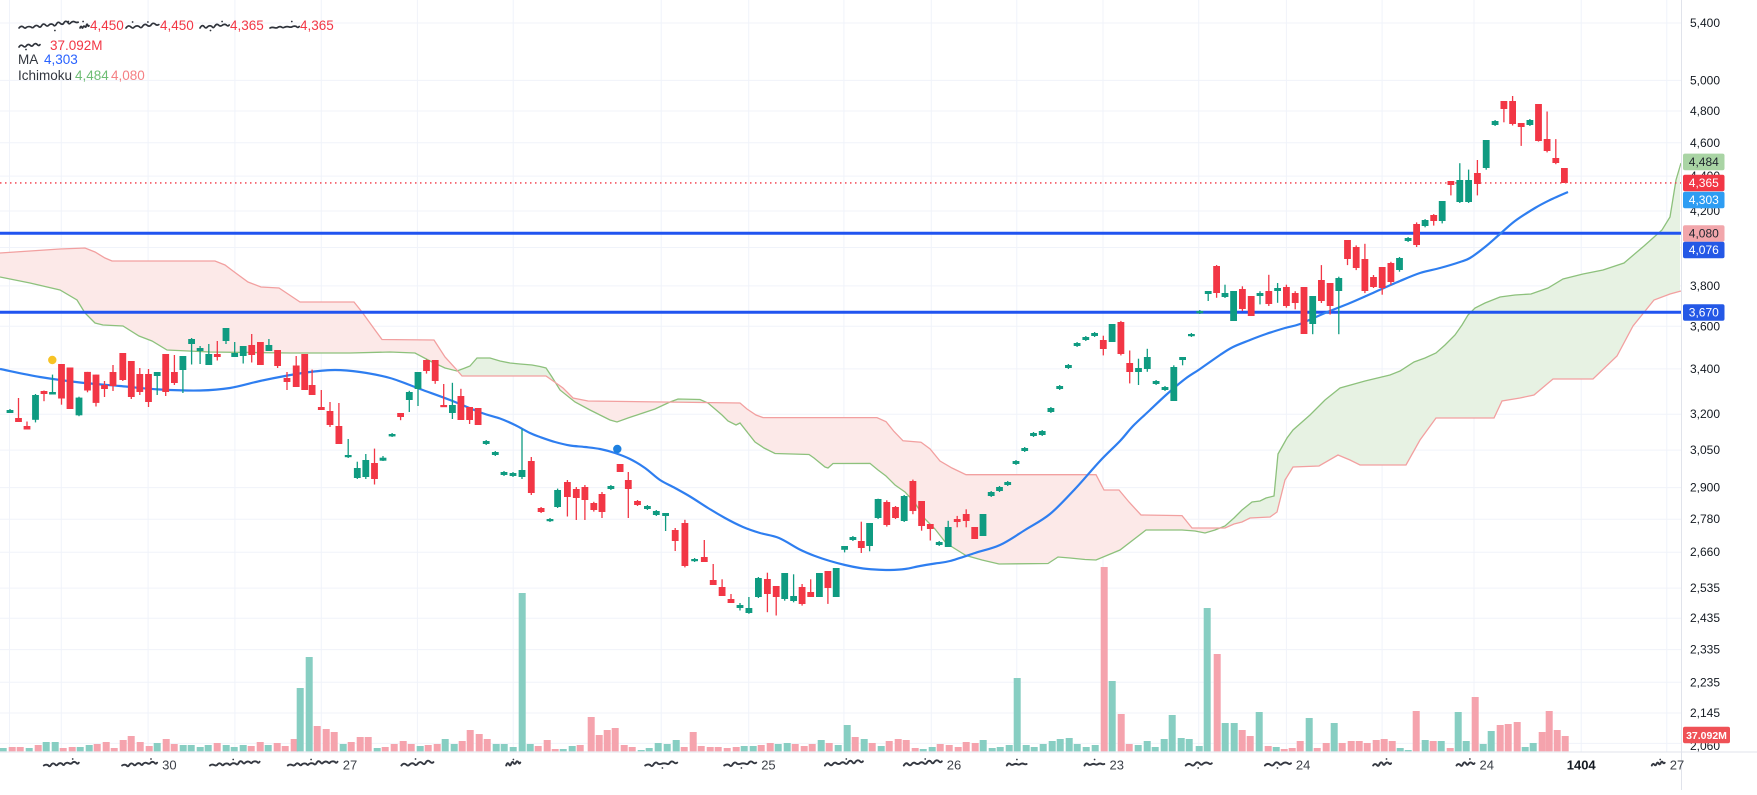  What do you see at coordinates (1705, 369) in the screenshot?
I see `svg-text: 3,400` at bounding box center [1705, 369].